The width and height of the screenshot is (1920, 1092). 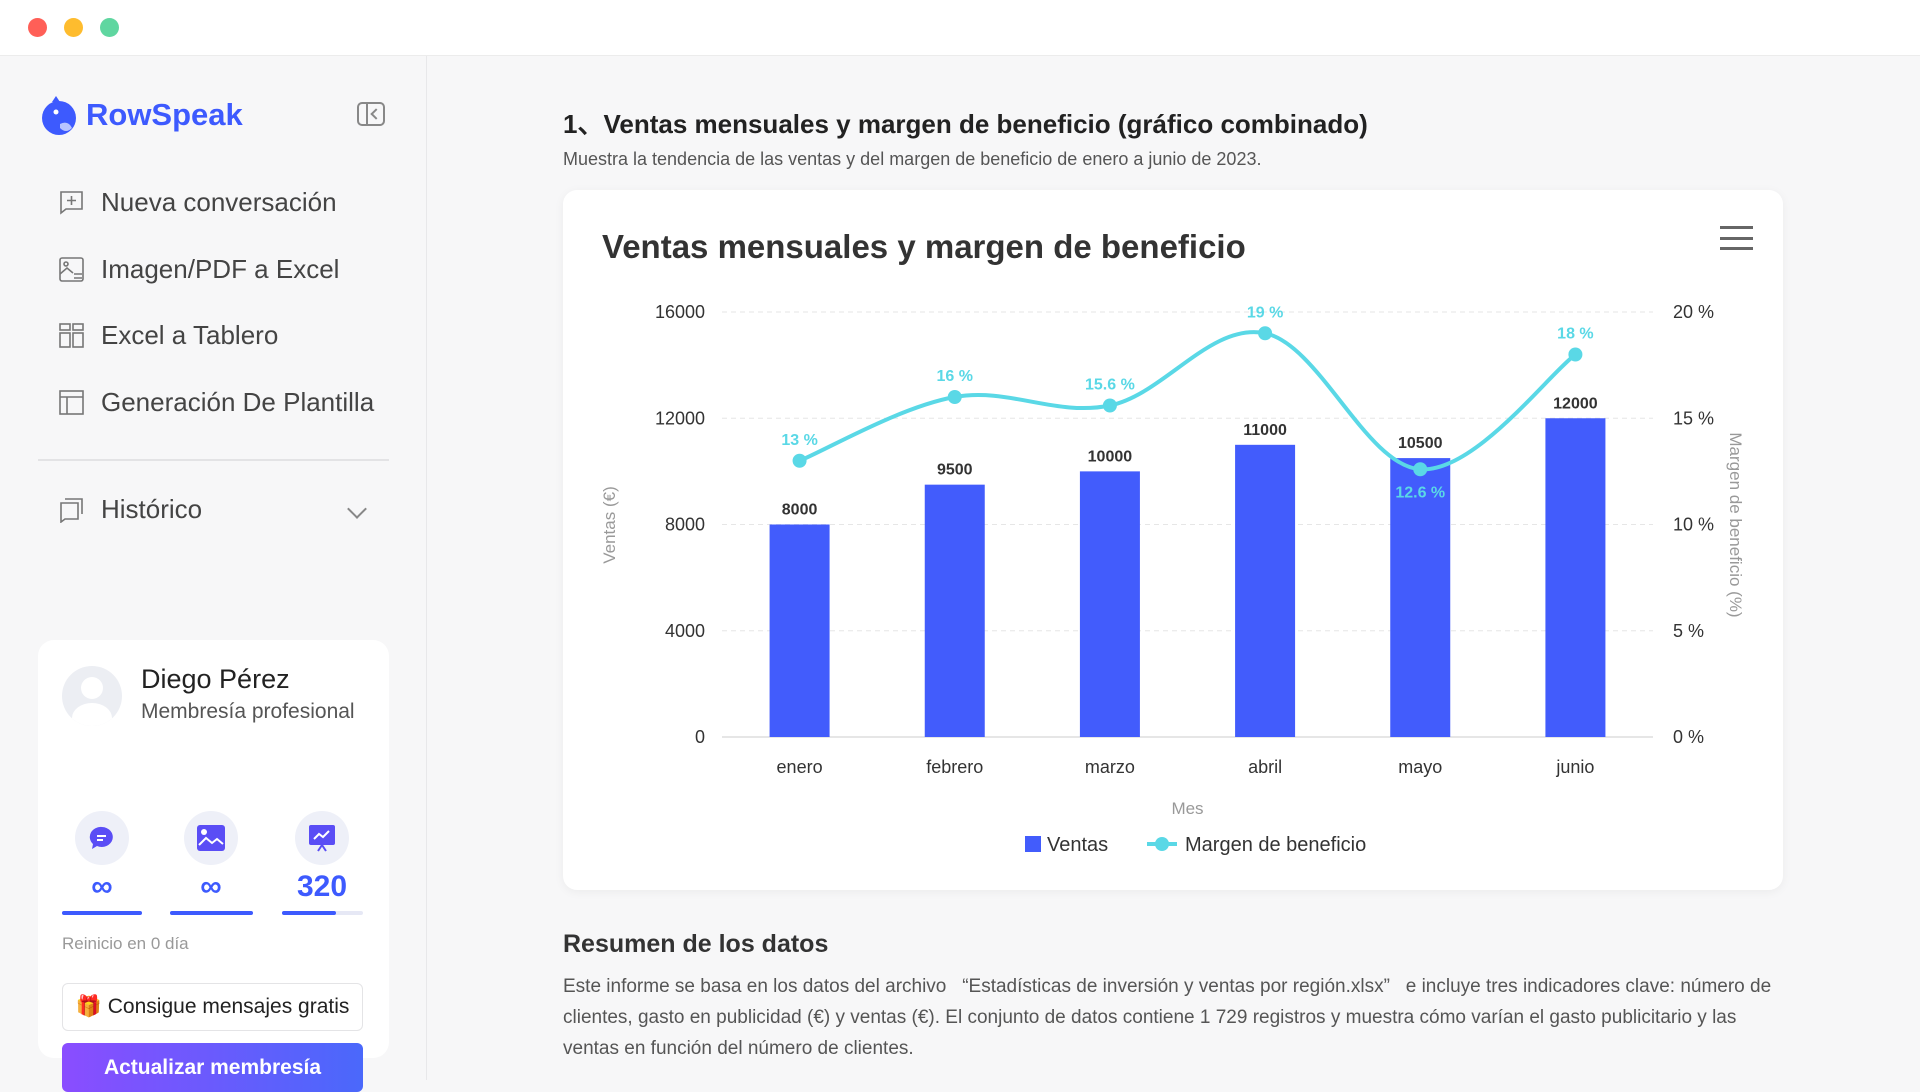 I want to click on nav-label: Imagen/PDF a Excel, so click(x=220, y=269).